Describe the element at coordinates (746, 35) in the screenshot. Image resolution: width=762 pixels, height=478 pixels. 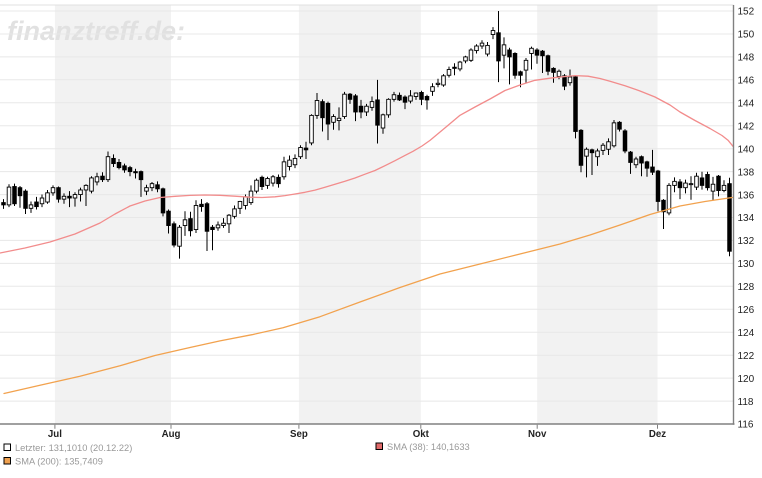
I see `svg-text: 150` at that location.